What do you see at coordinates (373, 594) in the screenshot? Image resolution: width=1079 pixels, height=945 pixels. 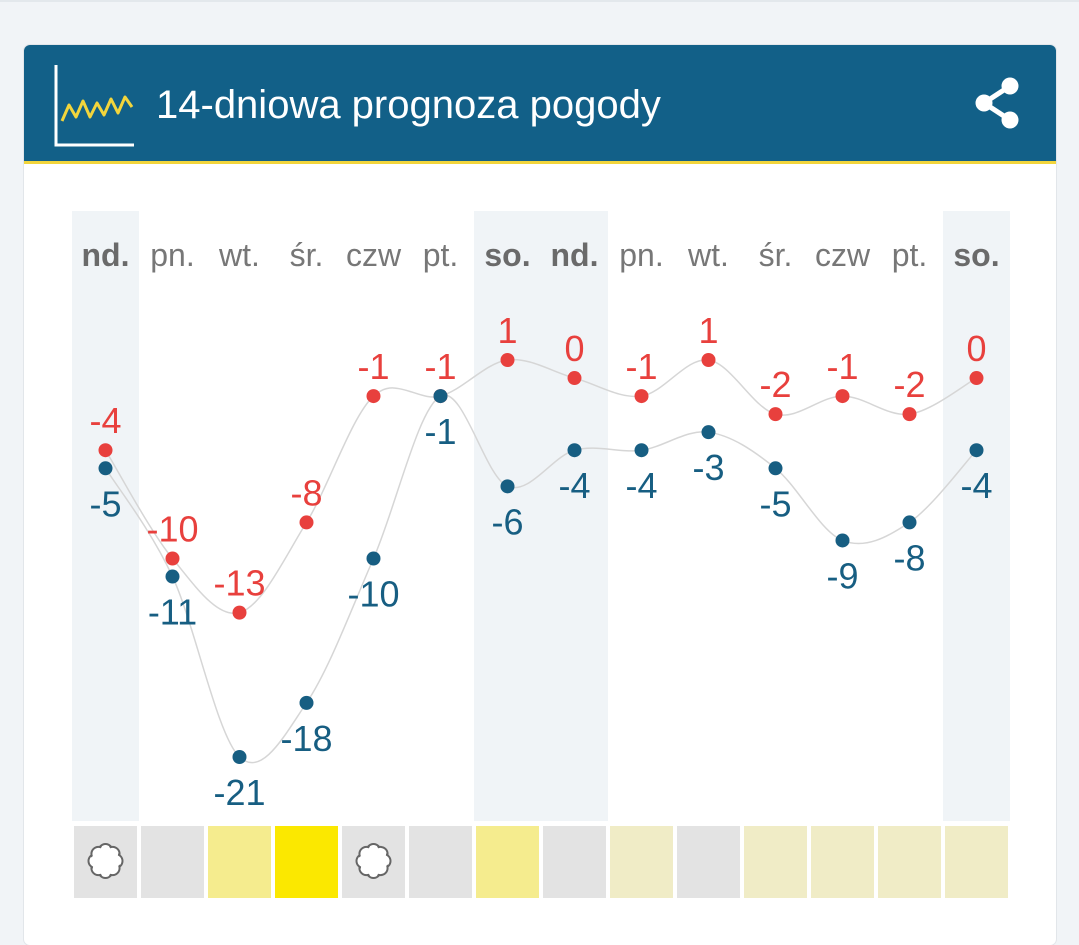 I see `min-temp-label: -10` at bounding box center [373, 594].